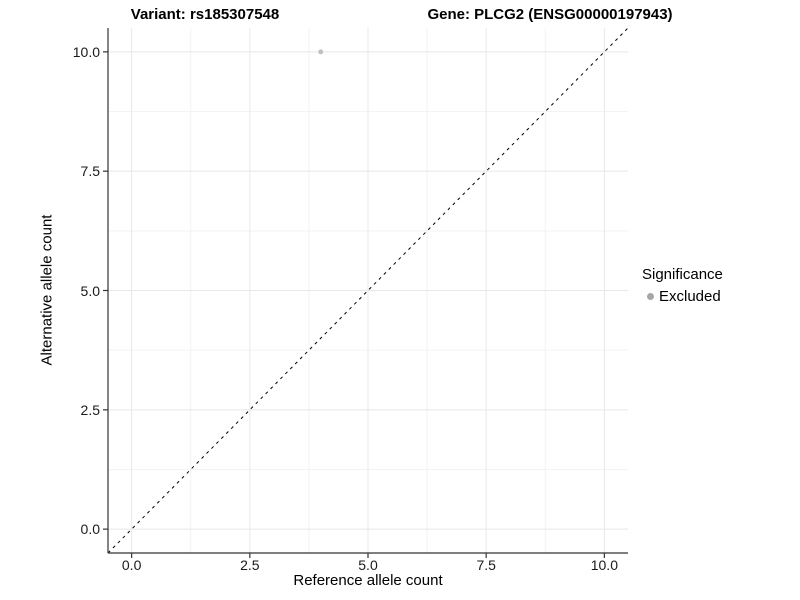 The image size is (800, 600). Describe the element at coordinates (90, 409) in the screenshot. I see `y-tick-label: 2.5` at that location.